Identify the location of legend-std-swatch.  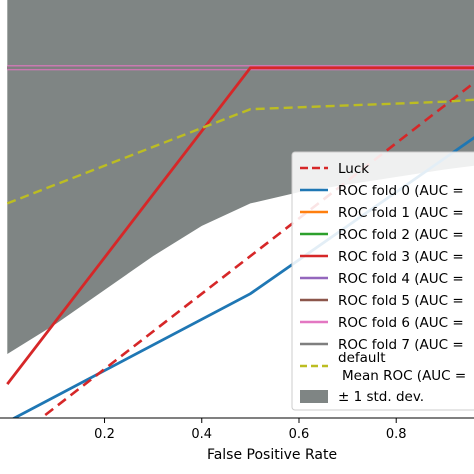
(314, 396).